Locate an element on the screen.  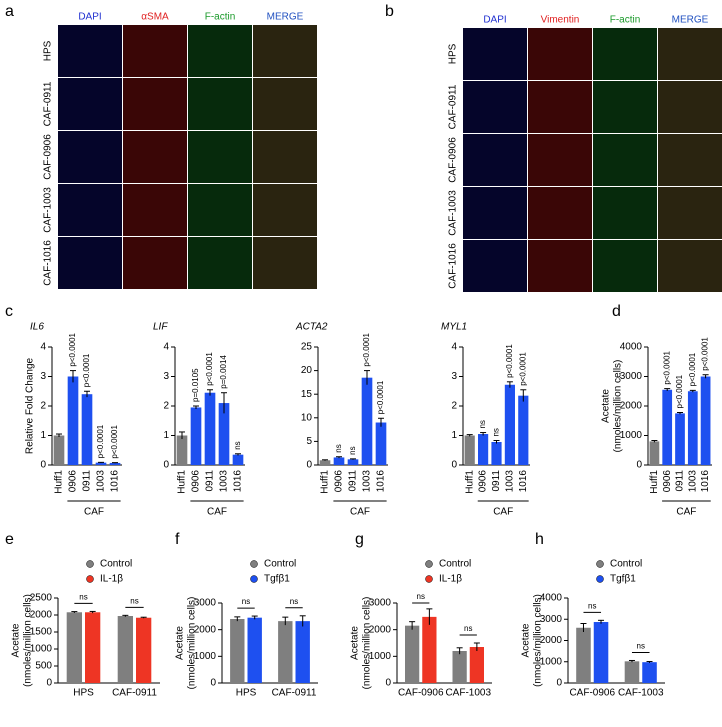
column-header: Vimentin is located at coordinates (560, 20).